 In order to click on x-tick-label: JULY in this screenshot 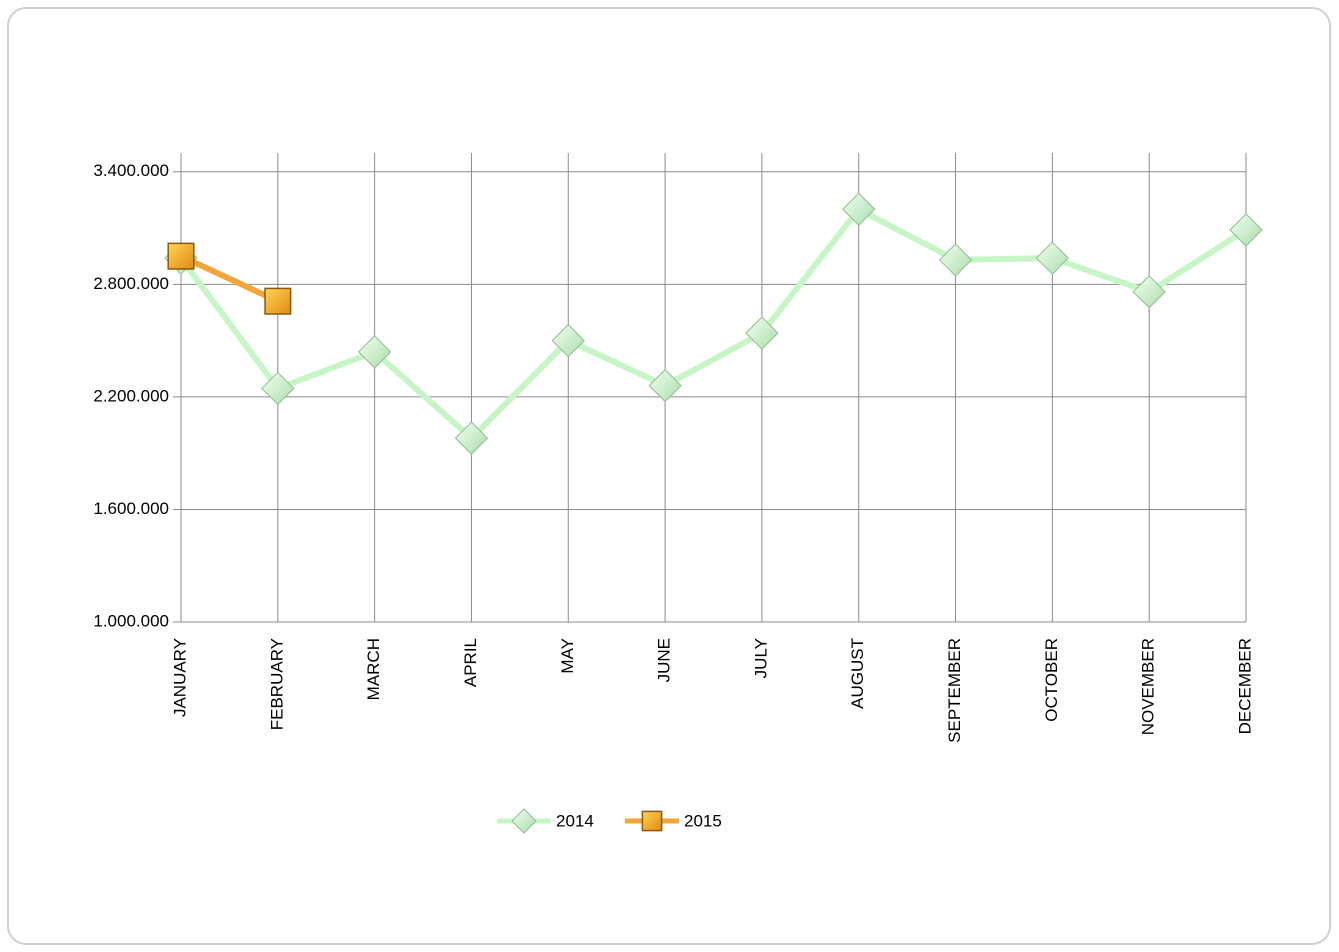, I will do `click(760, 658)`.